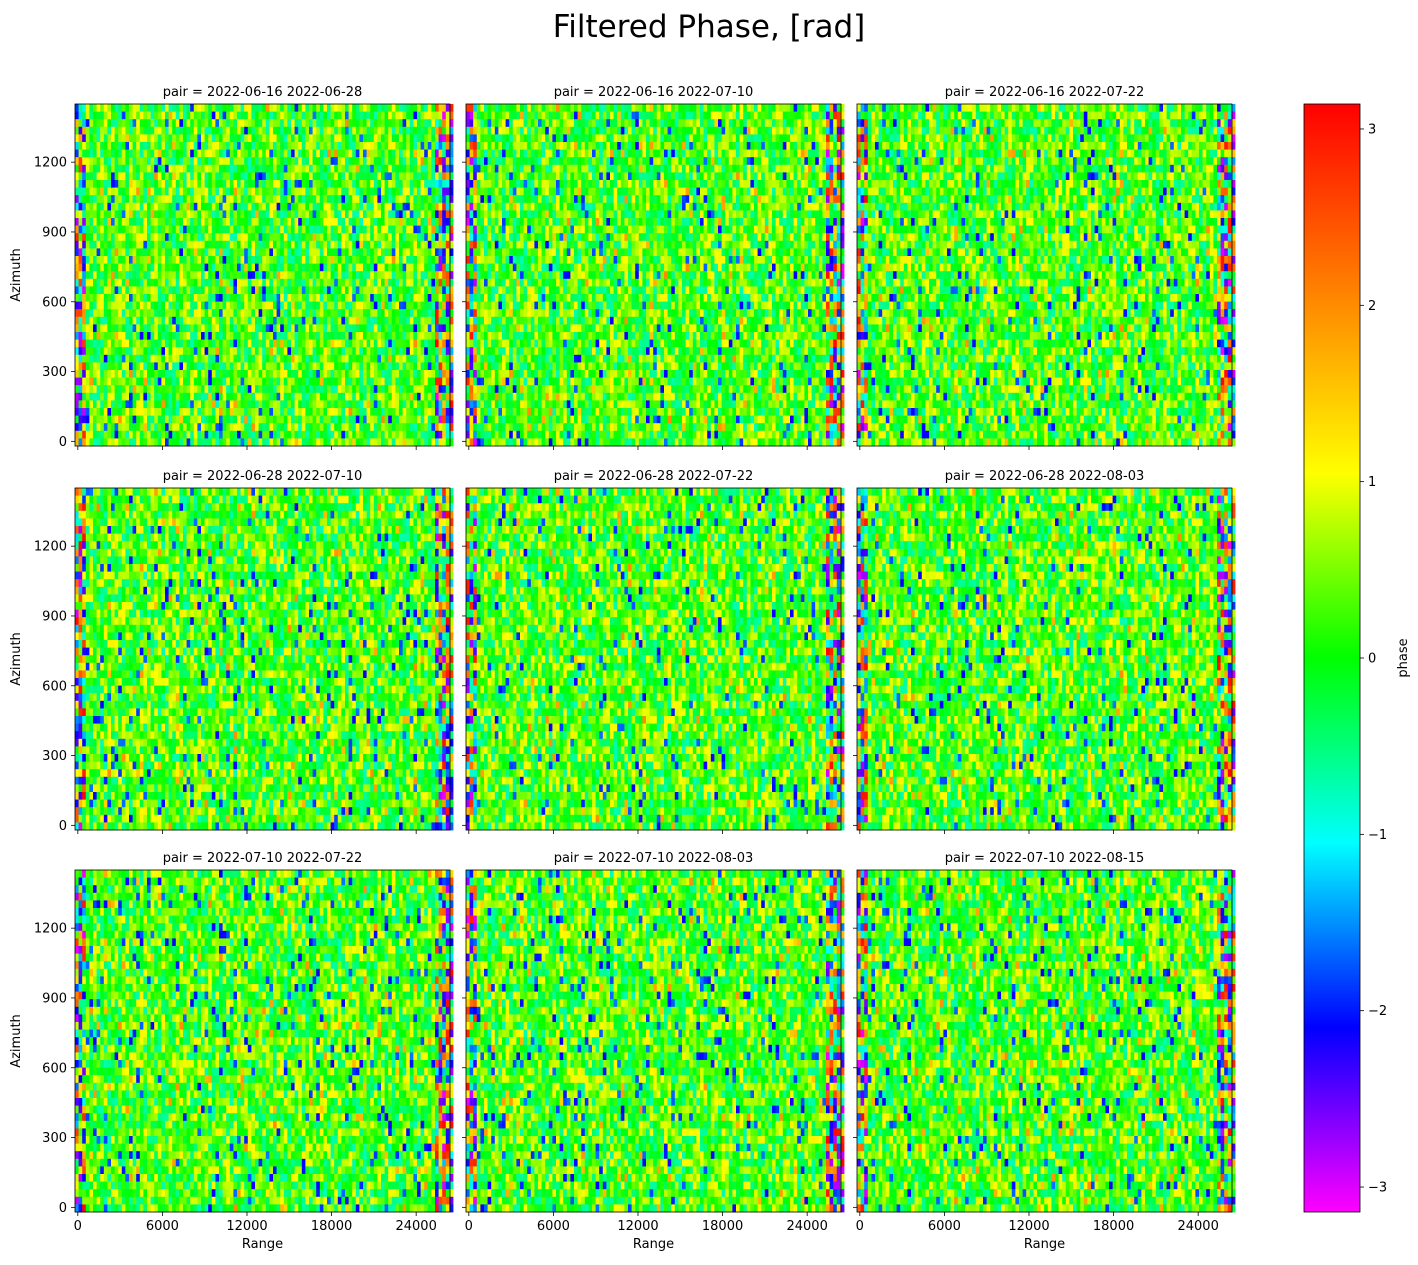 This screenshot has height=1265, width=1418. I want to click on panel-title: pair = 2022-06-28 2022-07-10, so click(263, 476).